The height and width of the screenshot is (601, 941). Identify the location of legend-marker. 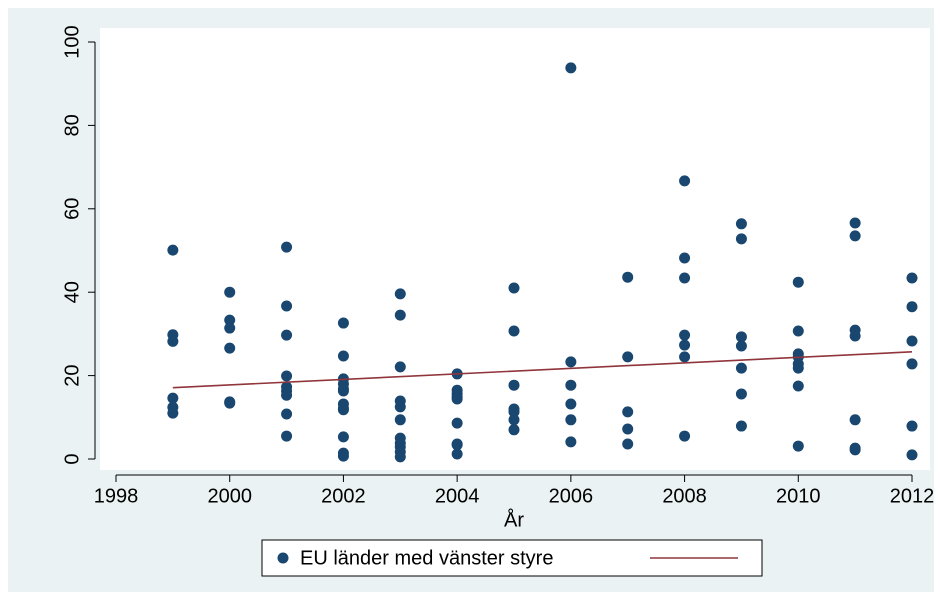
(283, 558).